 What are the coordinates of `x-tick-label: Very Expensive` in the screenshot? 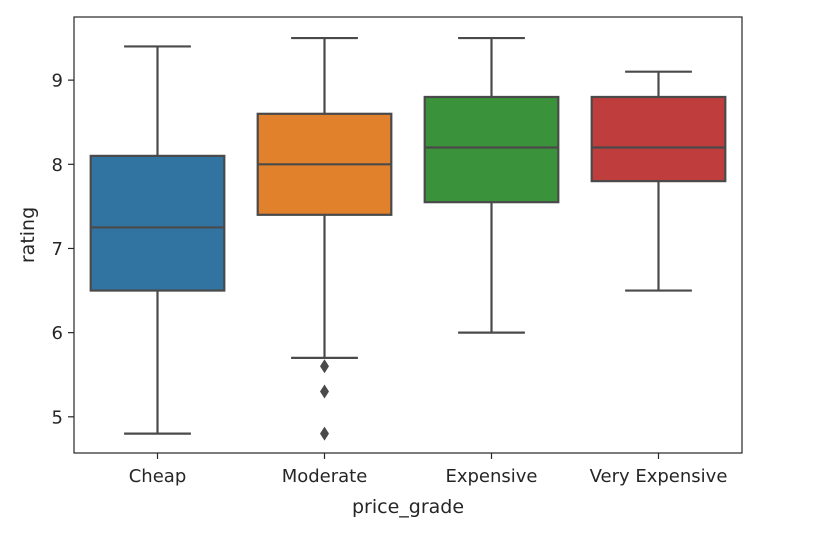 It's located at (659, 476).